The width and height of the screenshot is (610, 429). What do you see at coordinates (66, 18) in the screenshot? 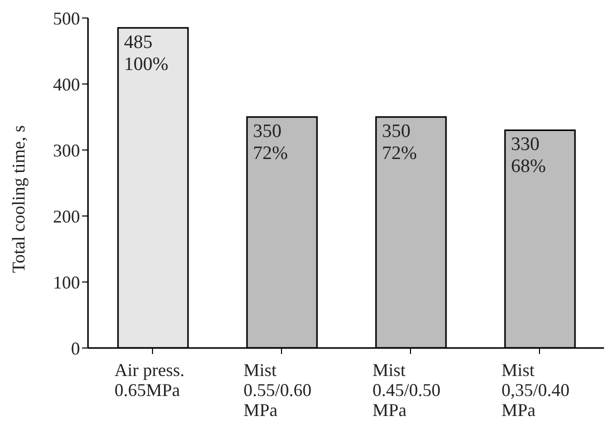
I see `y-tick-label: 500` at bounding box center [66, 18].